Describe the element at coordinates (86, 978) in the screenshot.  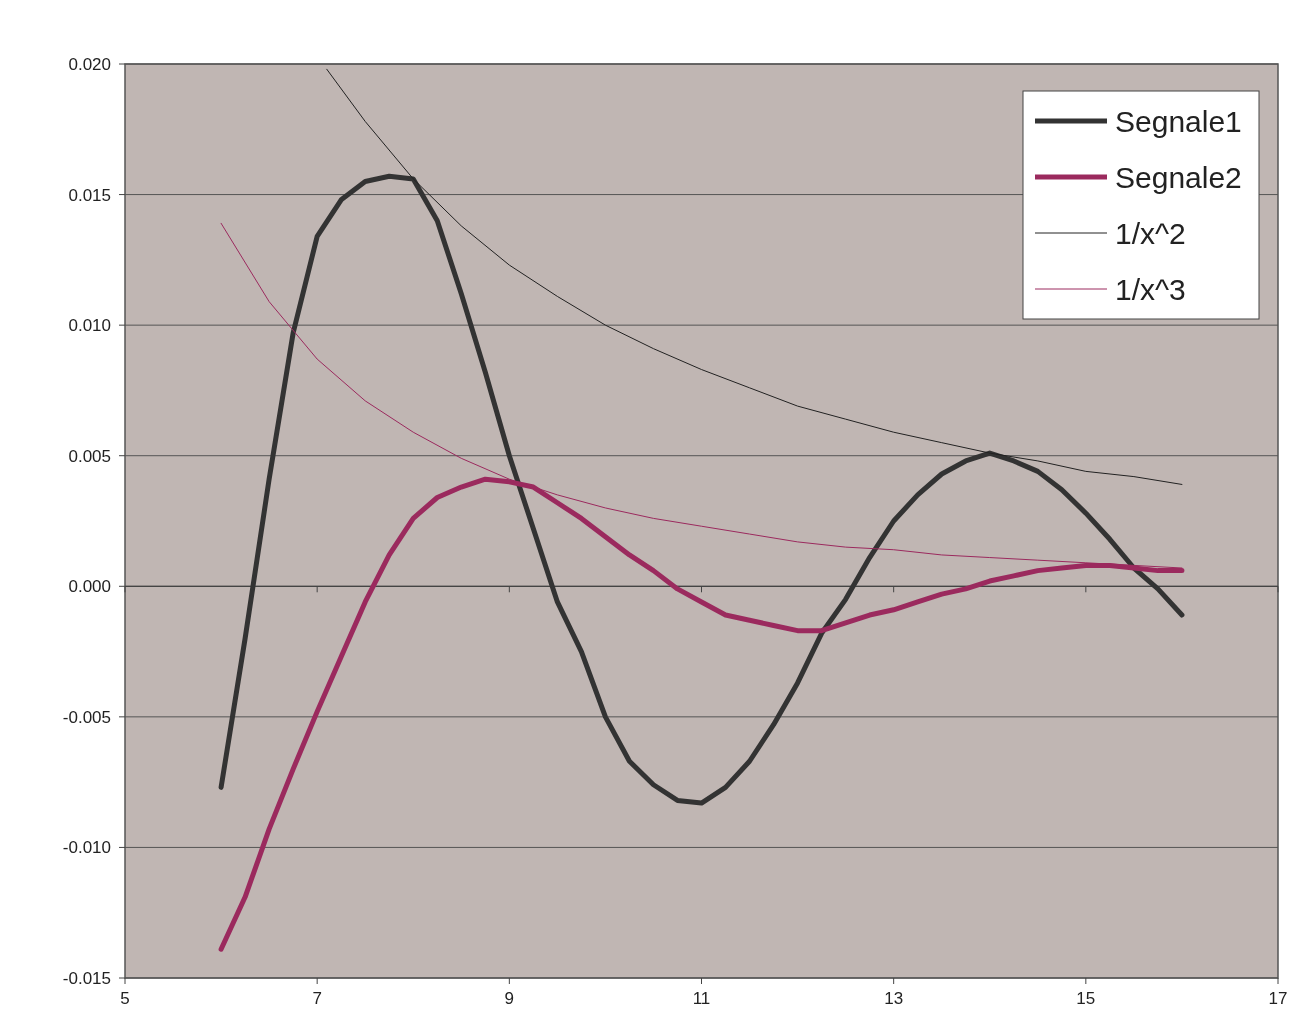
I see `y-tick-label: -0.015` at that location.